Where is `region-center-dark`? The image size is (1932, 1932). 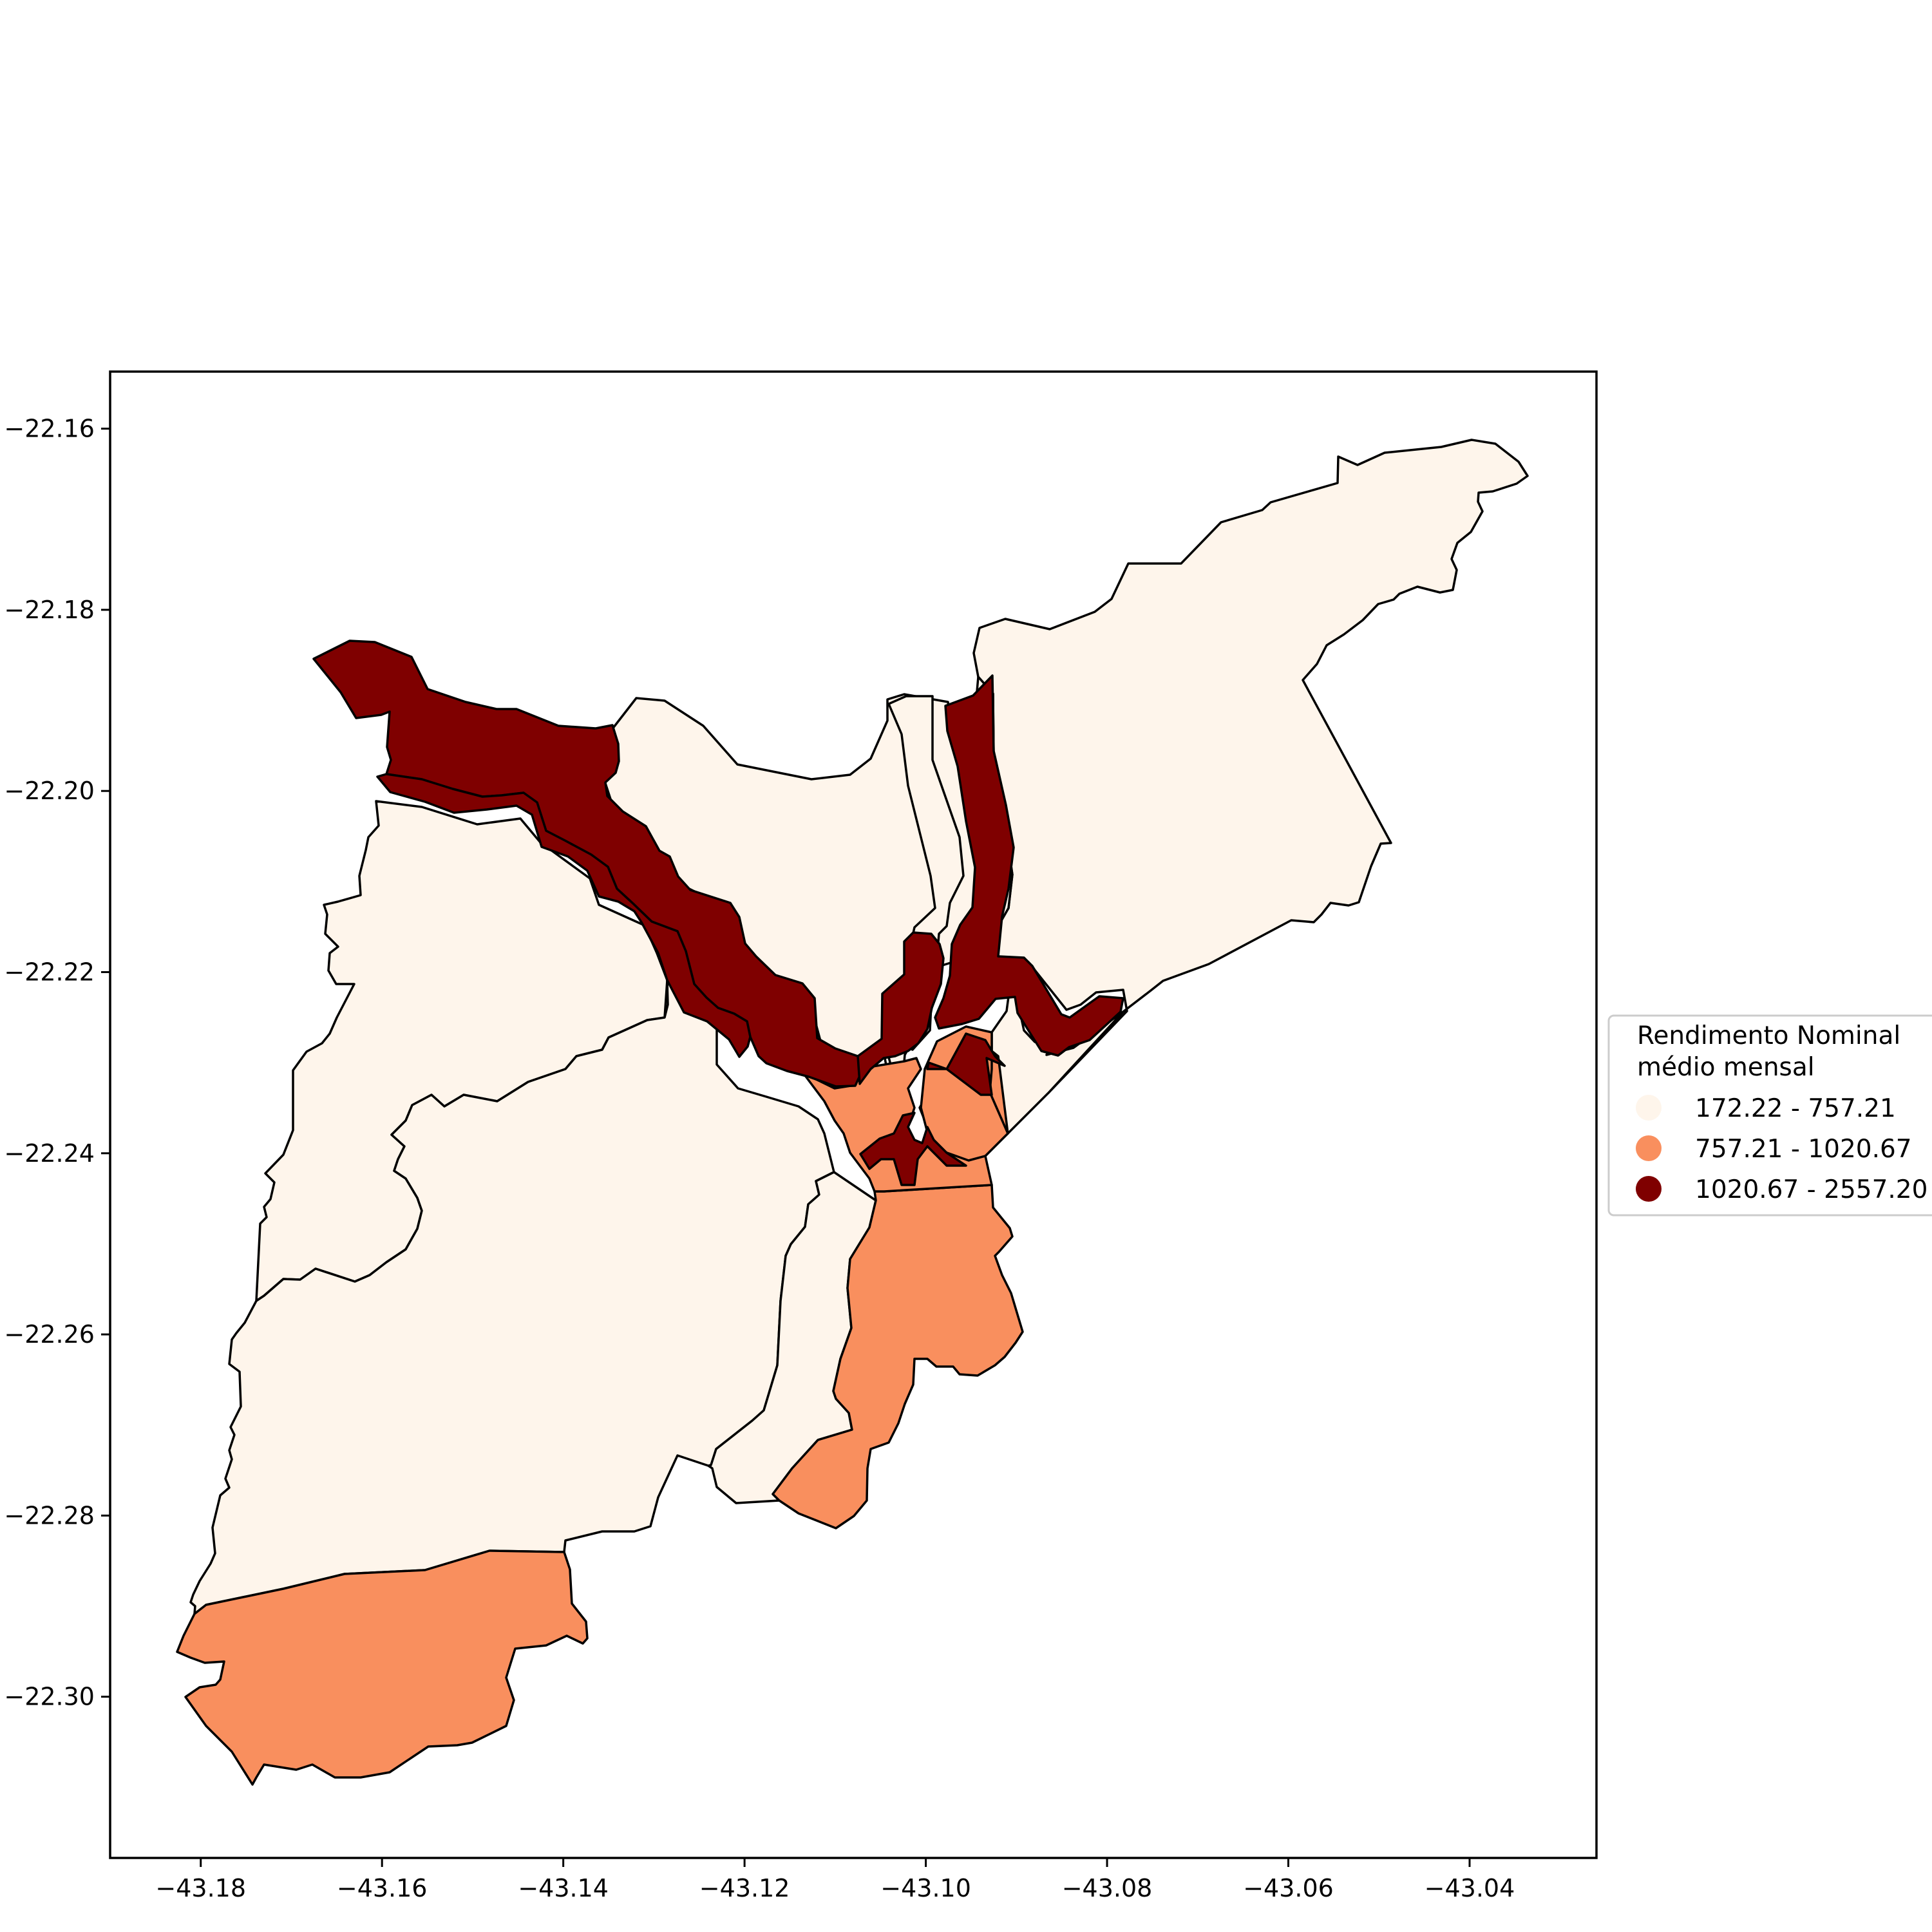 region-center-dark is located at coordinates (901, 1008).